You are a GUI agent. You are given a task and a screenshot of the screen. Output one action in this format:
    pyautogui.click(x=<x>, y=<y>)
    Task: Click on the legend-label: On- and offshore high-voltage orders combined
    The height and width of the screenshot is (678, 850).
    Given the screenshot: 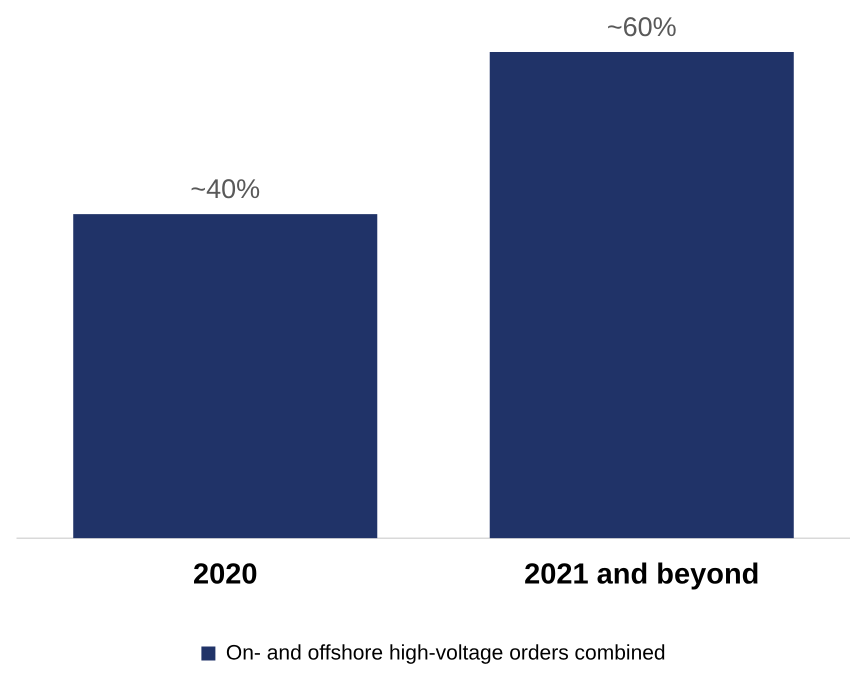 What is the action you would take?
    pyautogui.click(x=446, y=652)
    